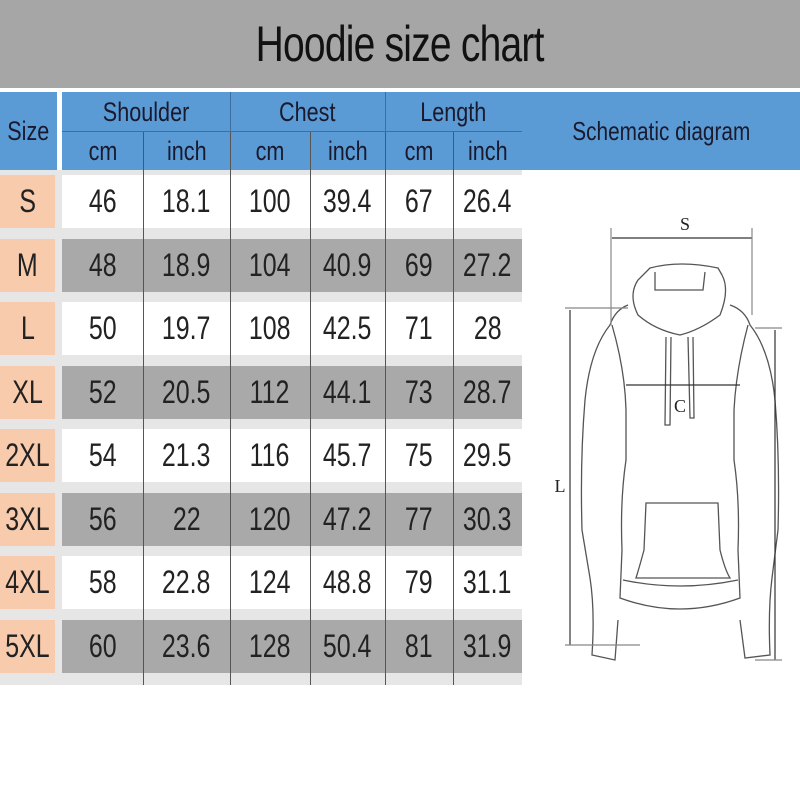  I want to click on value-cell: 67, so click(419, 201).